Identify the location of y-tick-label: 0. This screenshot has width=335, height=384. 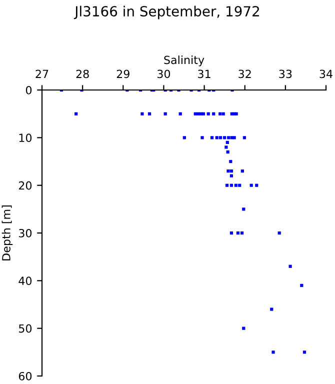
(29, 90).